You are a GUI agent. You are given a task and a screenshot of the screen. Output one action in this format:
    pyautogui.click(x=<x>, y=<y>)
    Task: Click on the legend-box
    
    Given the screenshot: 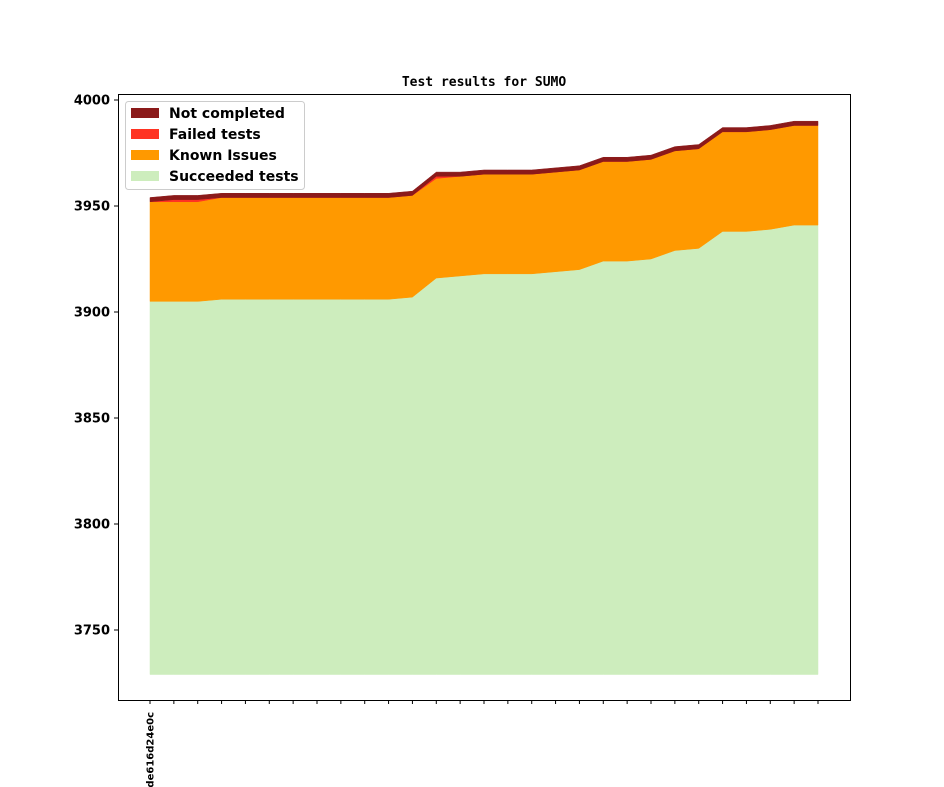 What is the action you would take?
    pyautogui.click(x=215, y=145)
    